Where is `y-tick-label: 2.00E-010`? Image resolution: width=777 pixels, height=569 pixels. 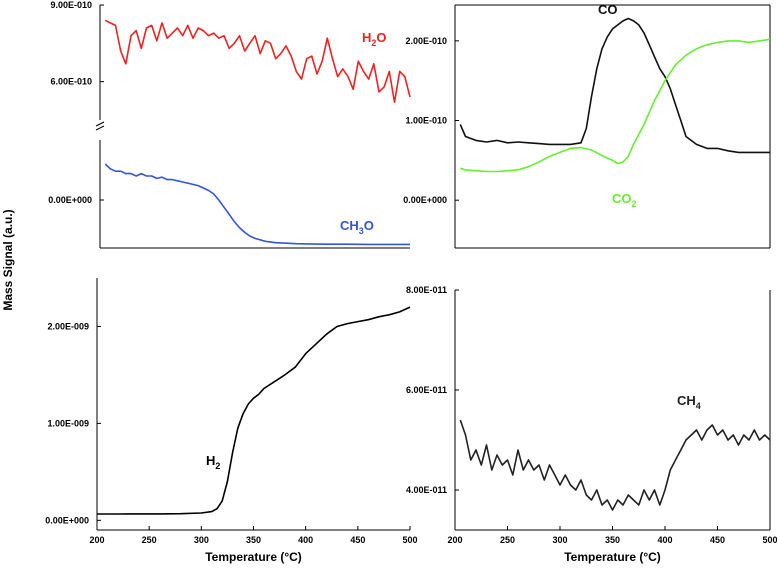
y-tick-label: 2.00E-010 is located at coordinates (426, 41).